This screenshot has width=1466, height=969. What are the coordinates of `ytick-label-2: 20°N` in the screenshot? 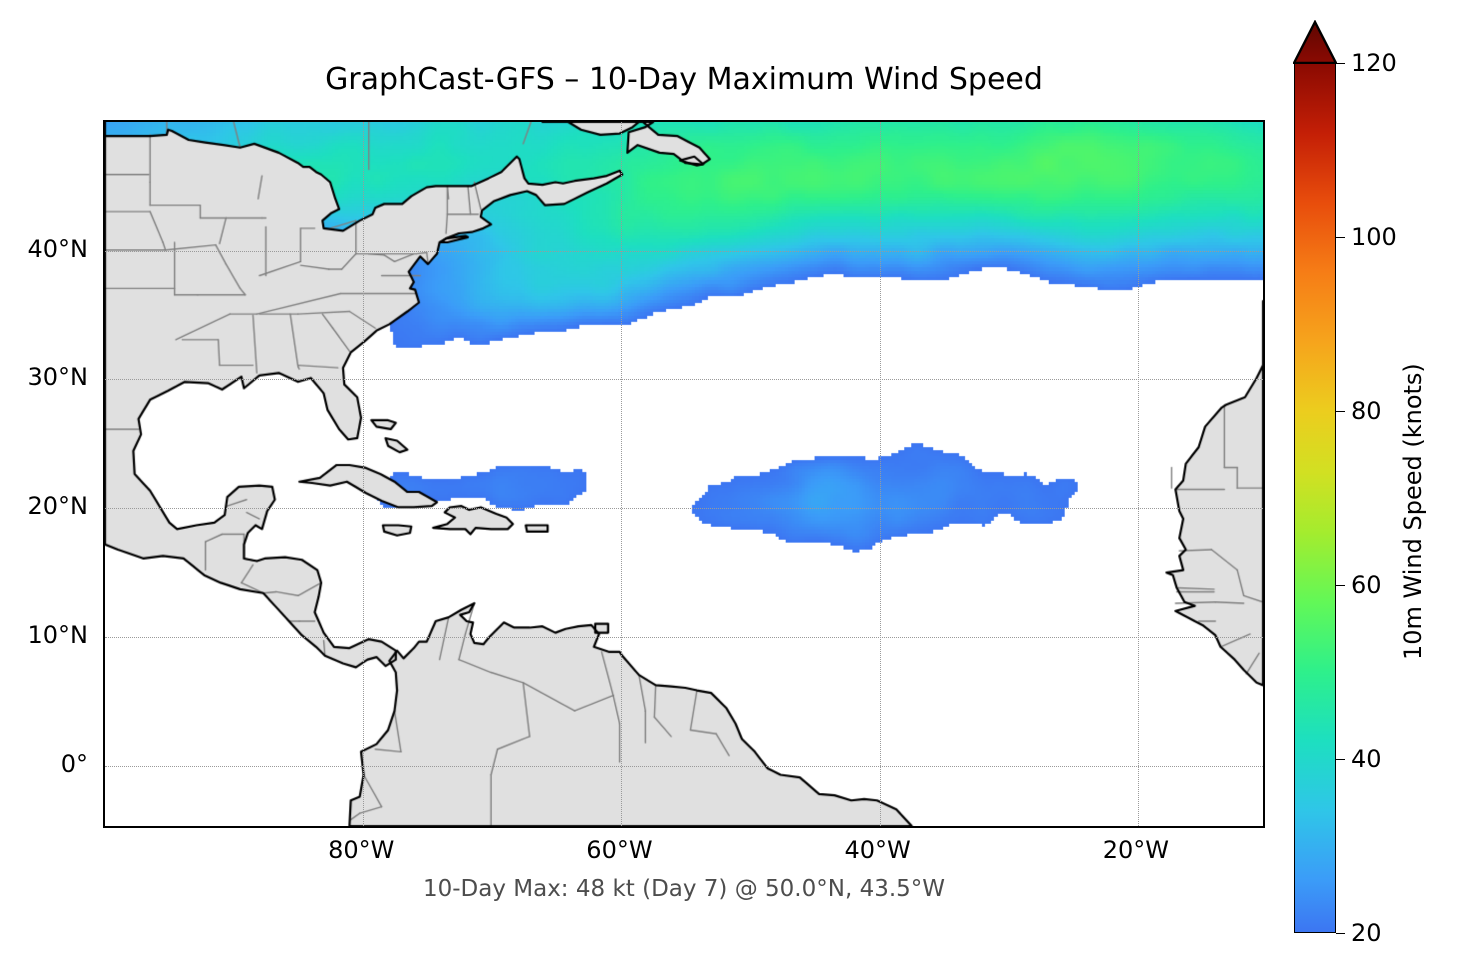 It's located at (58, 506).